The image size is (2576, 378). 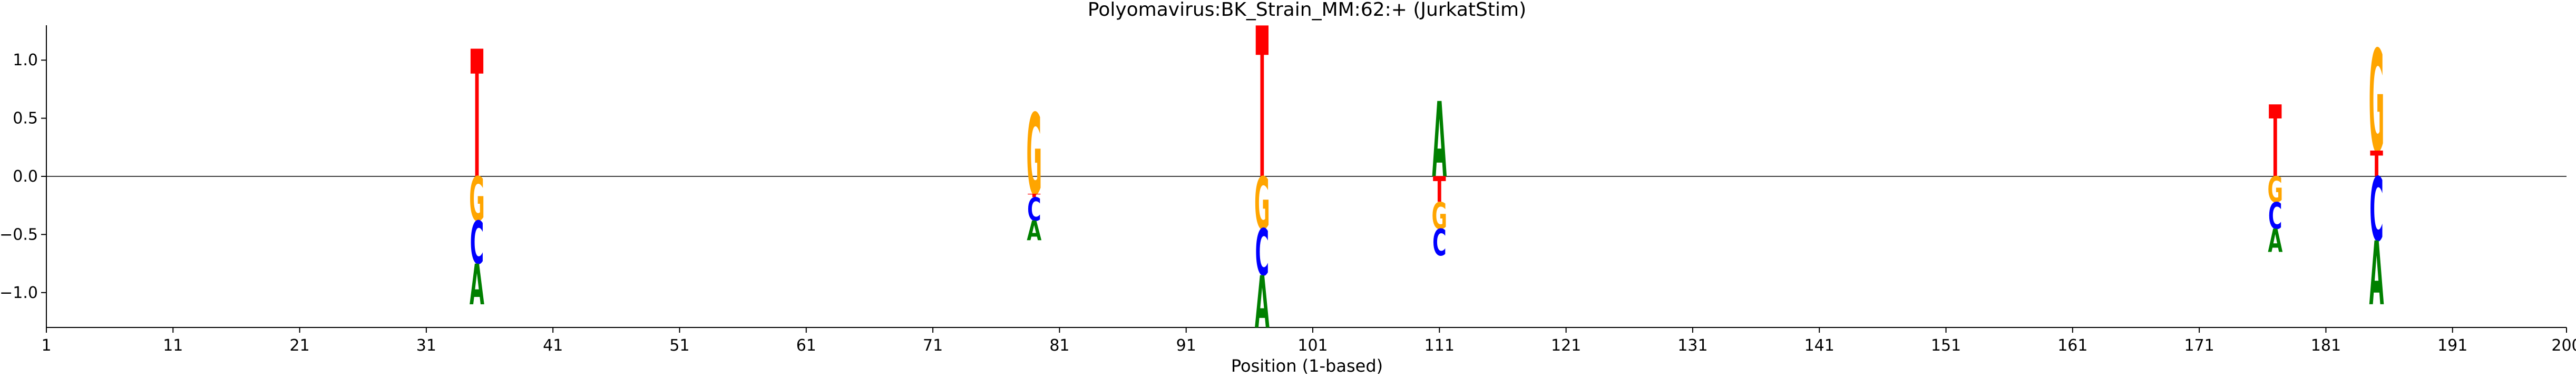 What do you see at coordinates (1566, 345) in the screenshot?
I see `x-tick-label: 121` at bounding box center [1566, 345].